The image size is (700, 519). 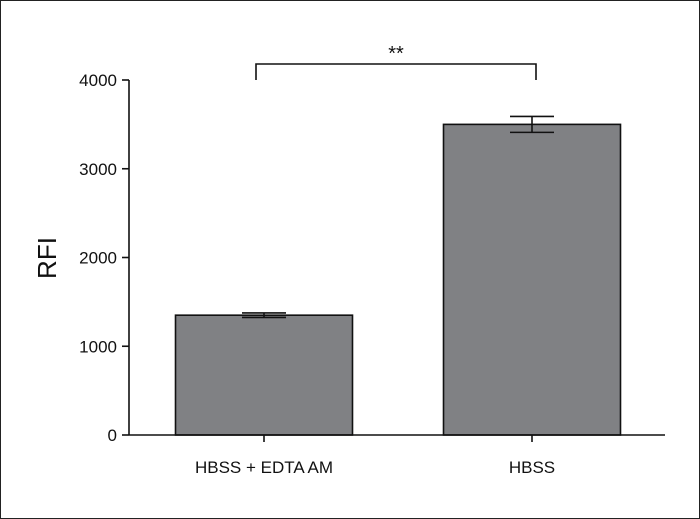 What do you see at coordinates (98, 169) in the screenshot?
I see `y-tick-label: 3000` at bounding box center [98, 169].